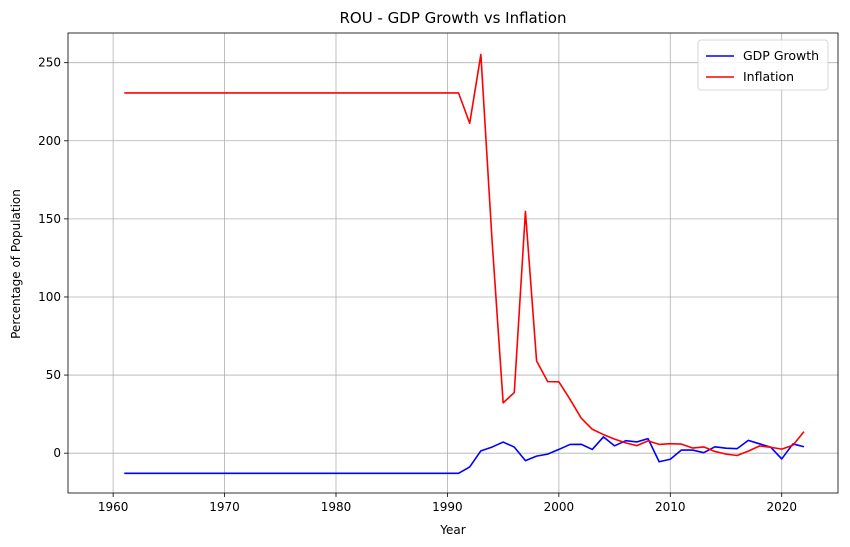 This screenshot has height=547, width=850. I want to click on chart-title: ROU - GDP Growth vs Inflation, so click(453, 18).